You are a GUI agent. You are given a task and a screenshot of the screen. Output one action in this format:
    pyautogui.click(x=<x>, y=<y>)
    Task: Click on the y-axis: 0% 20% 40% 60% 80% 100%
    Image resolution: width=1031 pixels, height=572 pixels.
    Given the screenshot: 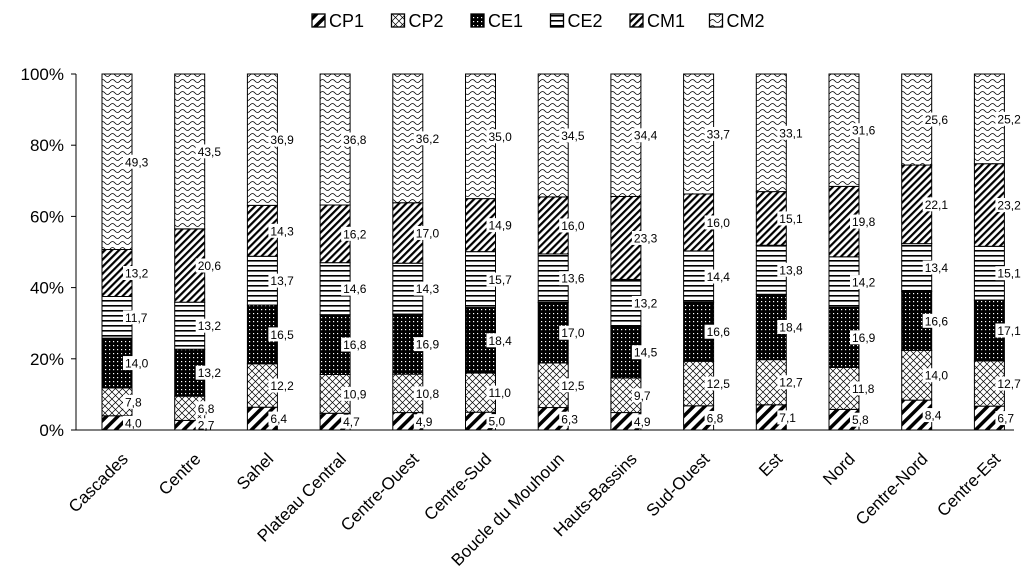 What is the action you would take?
    pyautogui.click(x=49, y=252)
    